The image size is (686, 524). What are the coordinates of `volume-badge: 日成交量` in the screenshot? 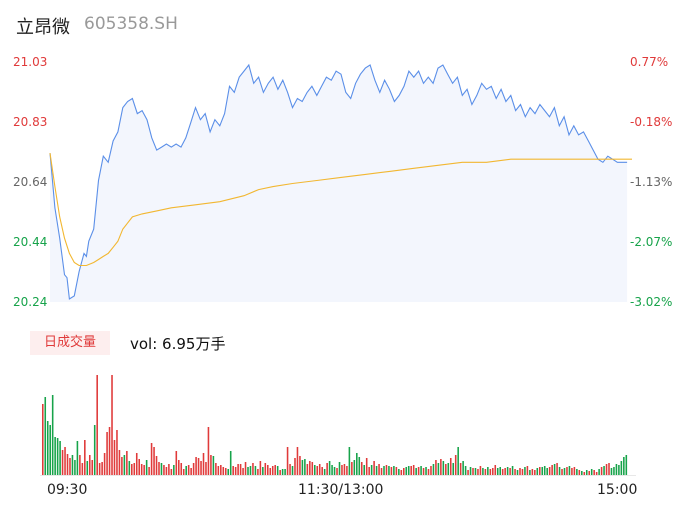 It's located at (70, 343).